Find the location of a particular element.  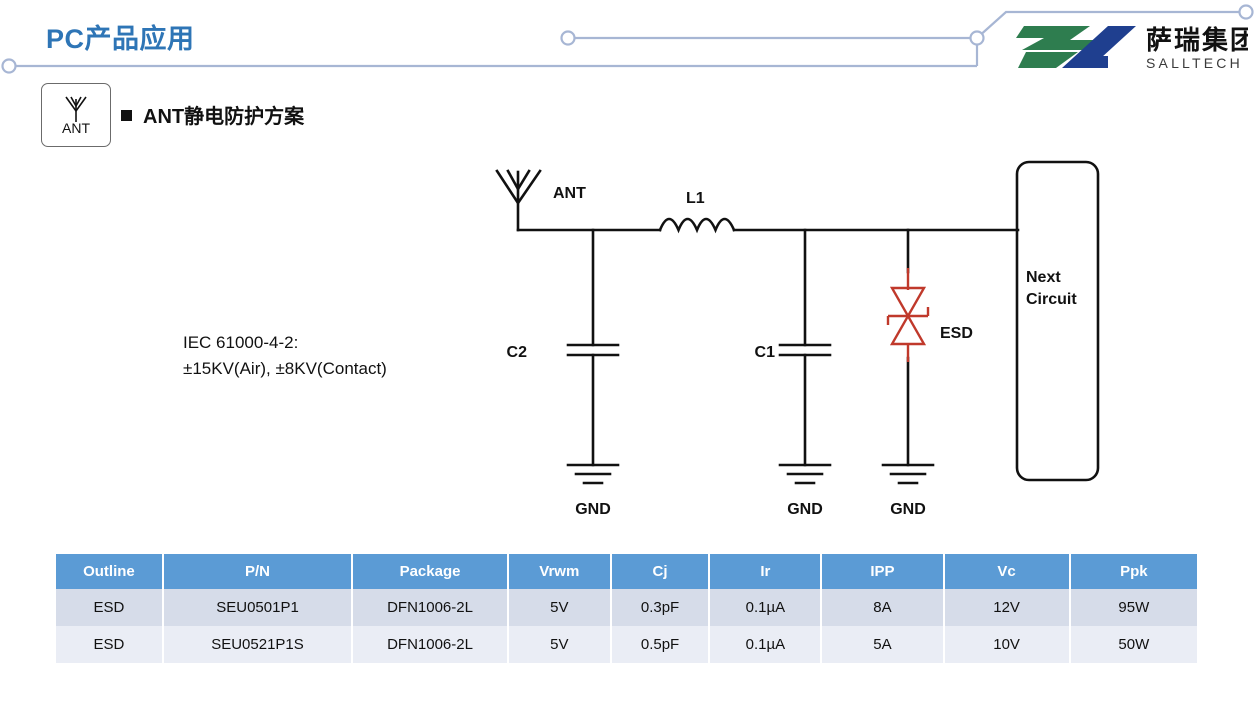

page-title: PC产品应用 is located at coordinates (120, 39).